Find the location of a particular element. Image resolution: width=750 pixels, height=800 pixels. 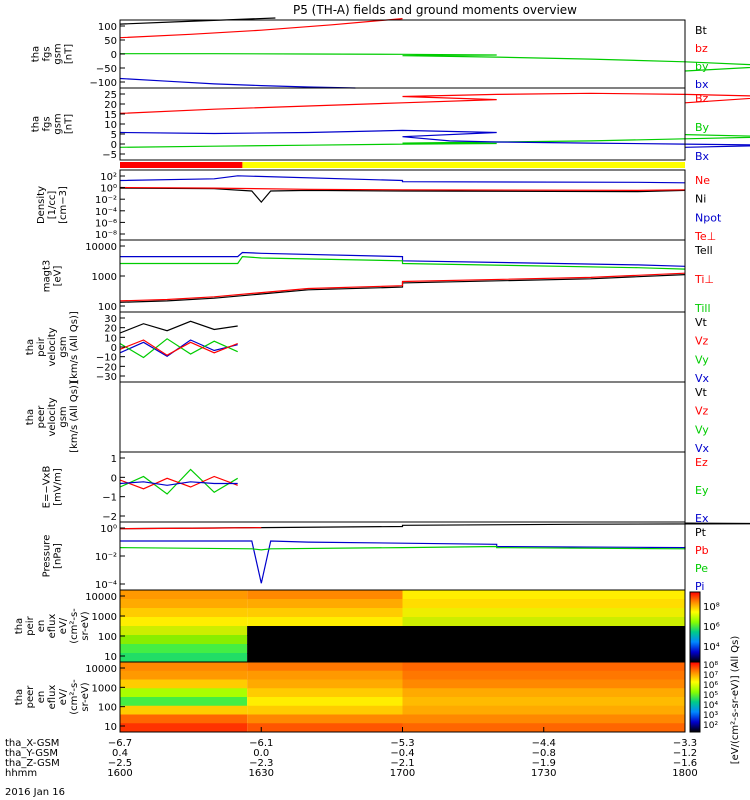

legend-entry: Pe is located at coordinates (701, 568).